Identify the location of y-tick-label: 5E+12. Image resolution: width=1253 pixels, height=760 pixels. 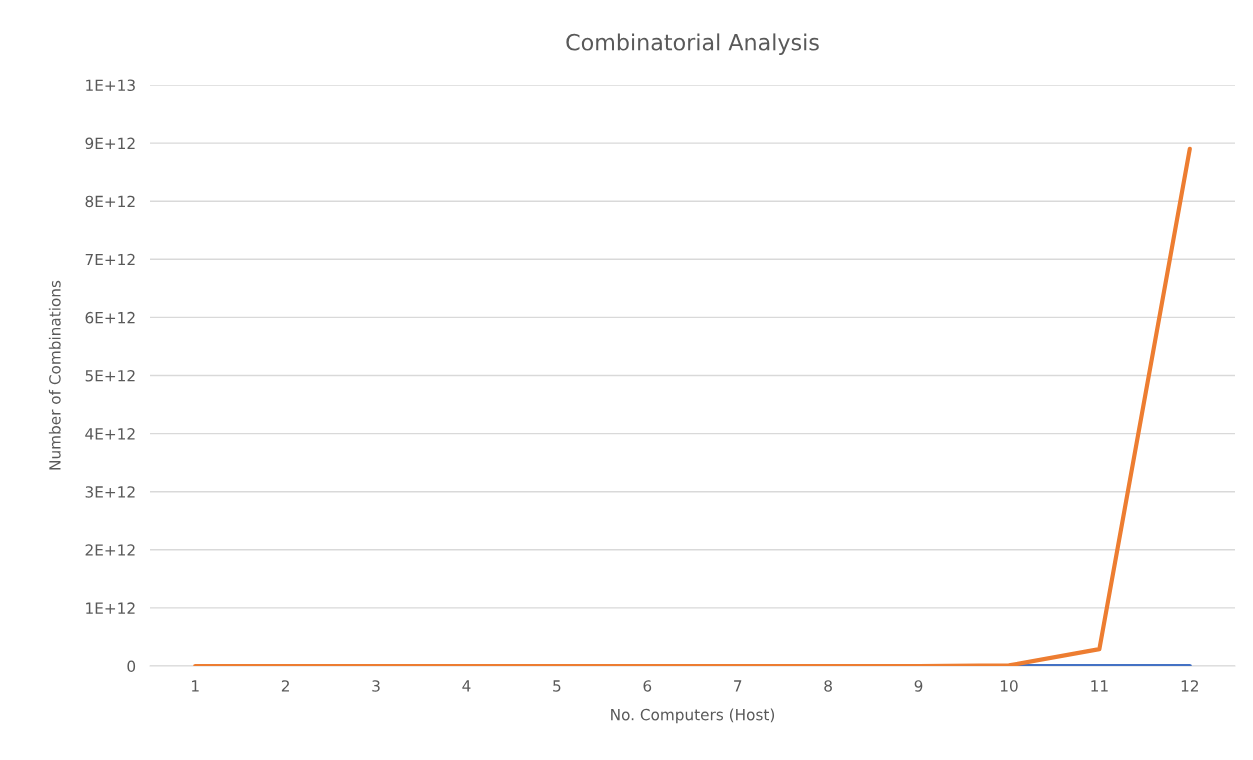
(110, 375).